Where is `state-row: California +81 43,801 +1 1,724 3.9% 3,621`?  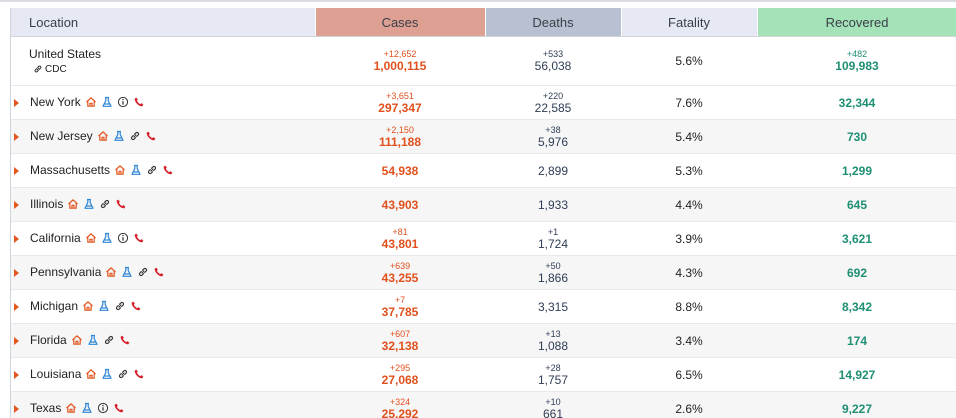
state-row: California +81 43,801 +1 1,724 3.9% 3,621 is located at coordinates (483, 238).